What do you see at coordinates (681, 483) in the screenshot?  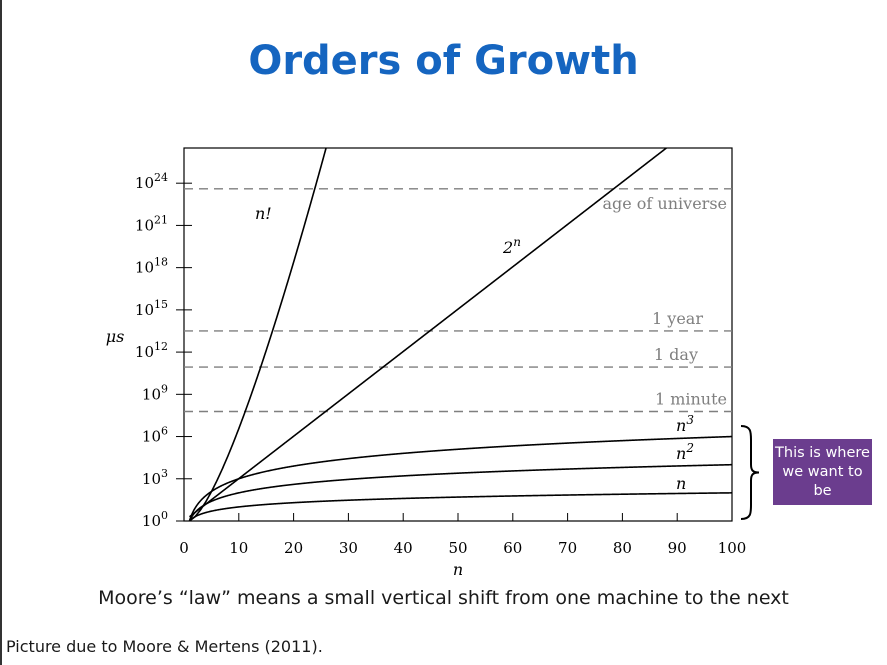 I see `series-label-n: n` at bounding box center [681, 483].